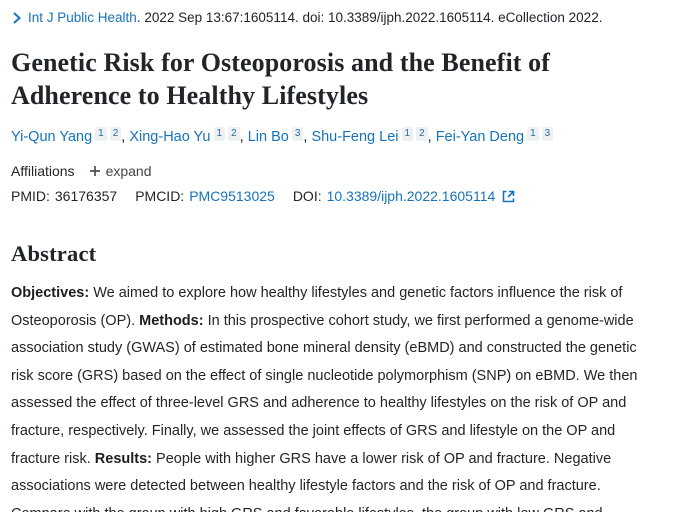  I want to click on pmid-value: 36176357, so click(86, 196).